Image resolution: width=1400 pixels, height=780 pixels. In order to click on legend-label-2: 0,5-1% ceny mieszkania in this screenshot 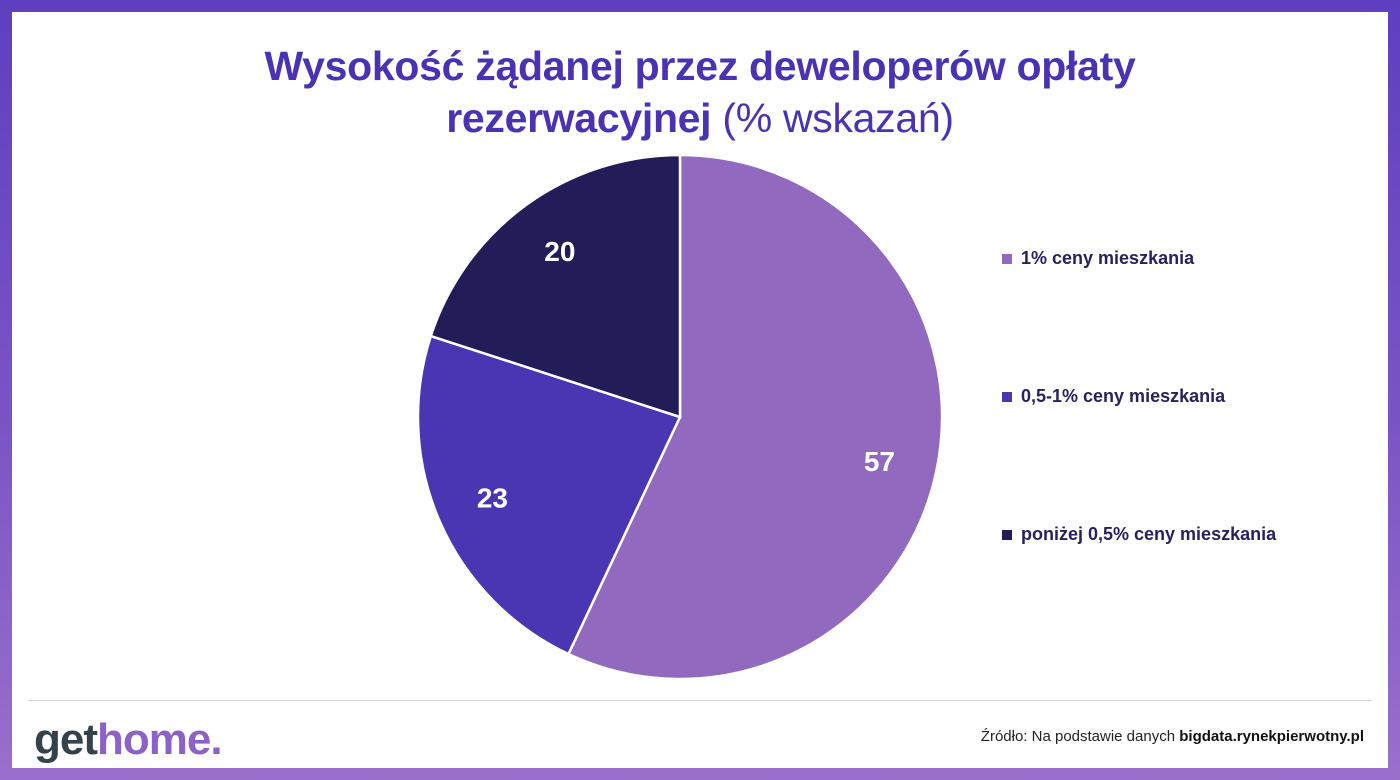, I will do `click(1123, 396)`.